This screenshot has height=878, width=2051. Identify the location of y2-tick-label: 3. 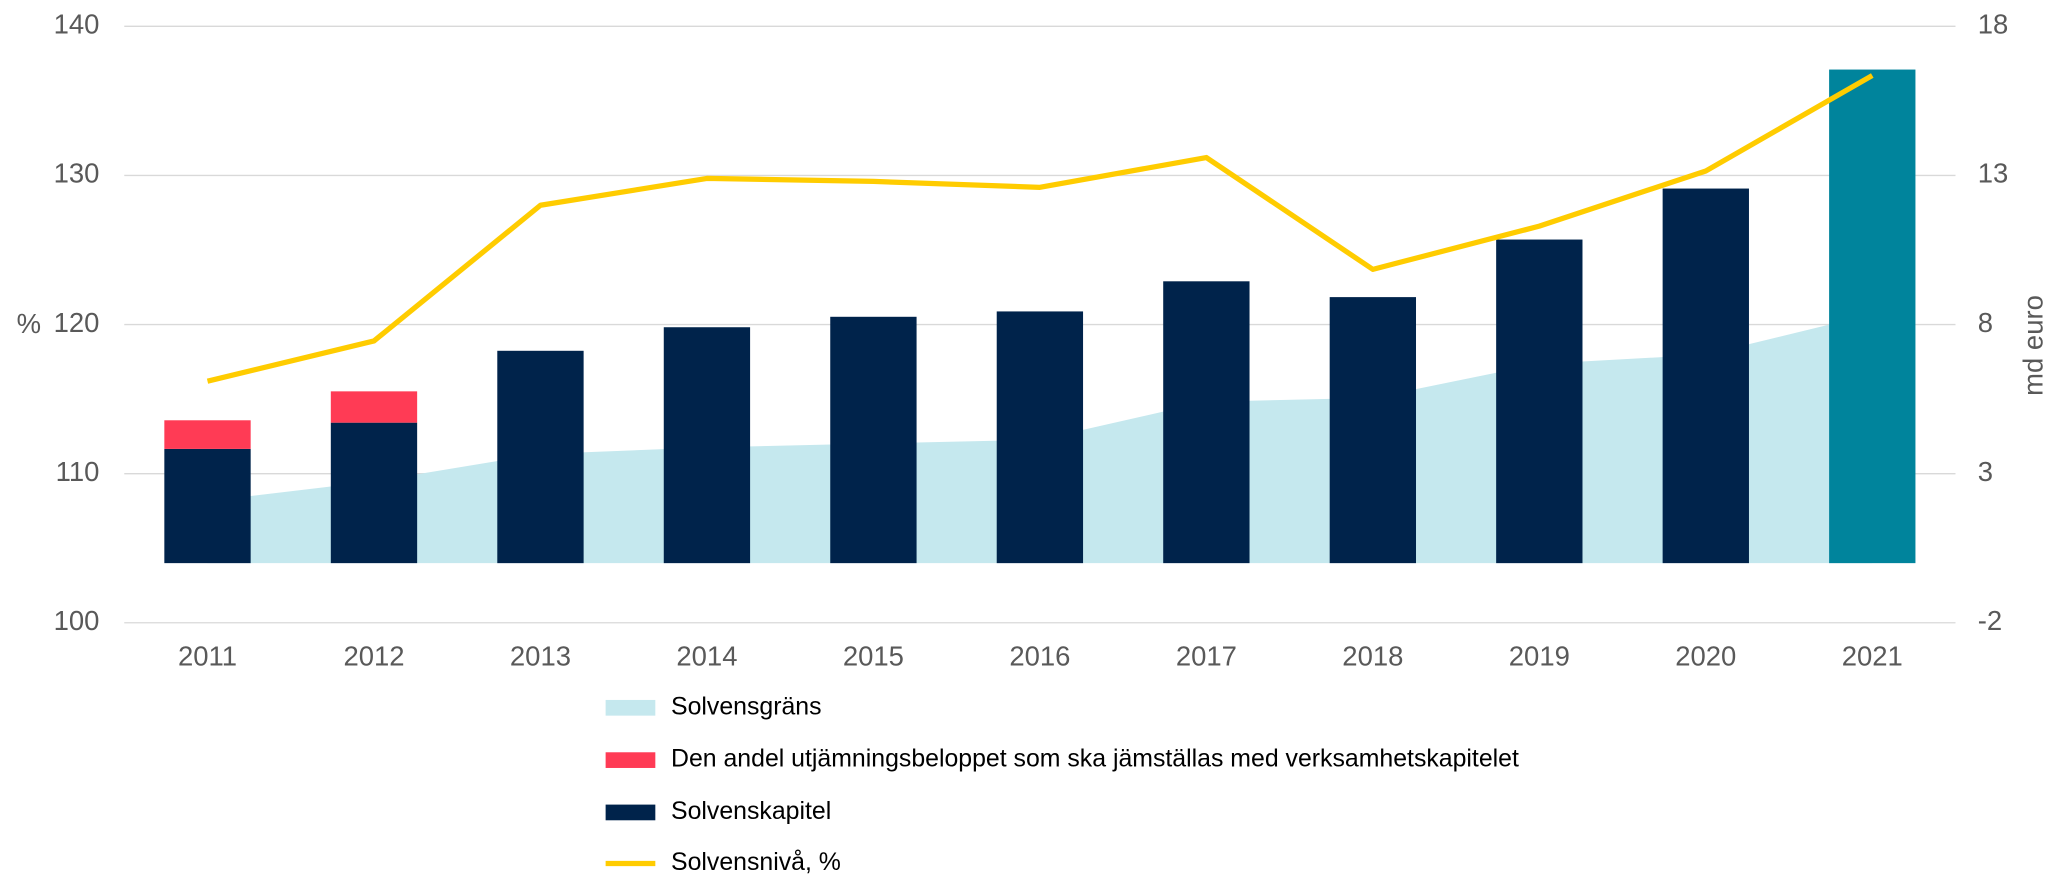
(1985, 471).